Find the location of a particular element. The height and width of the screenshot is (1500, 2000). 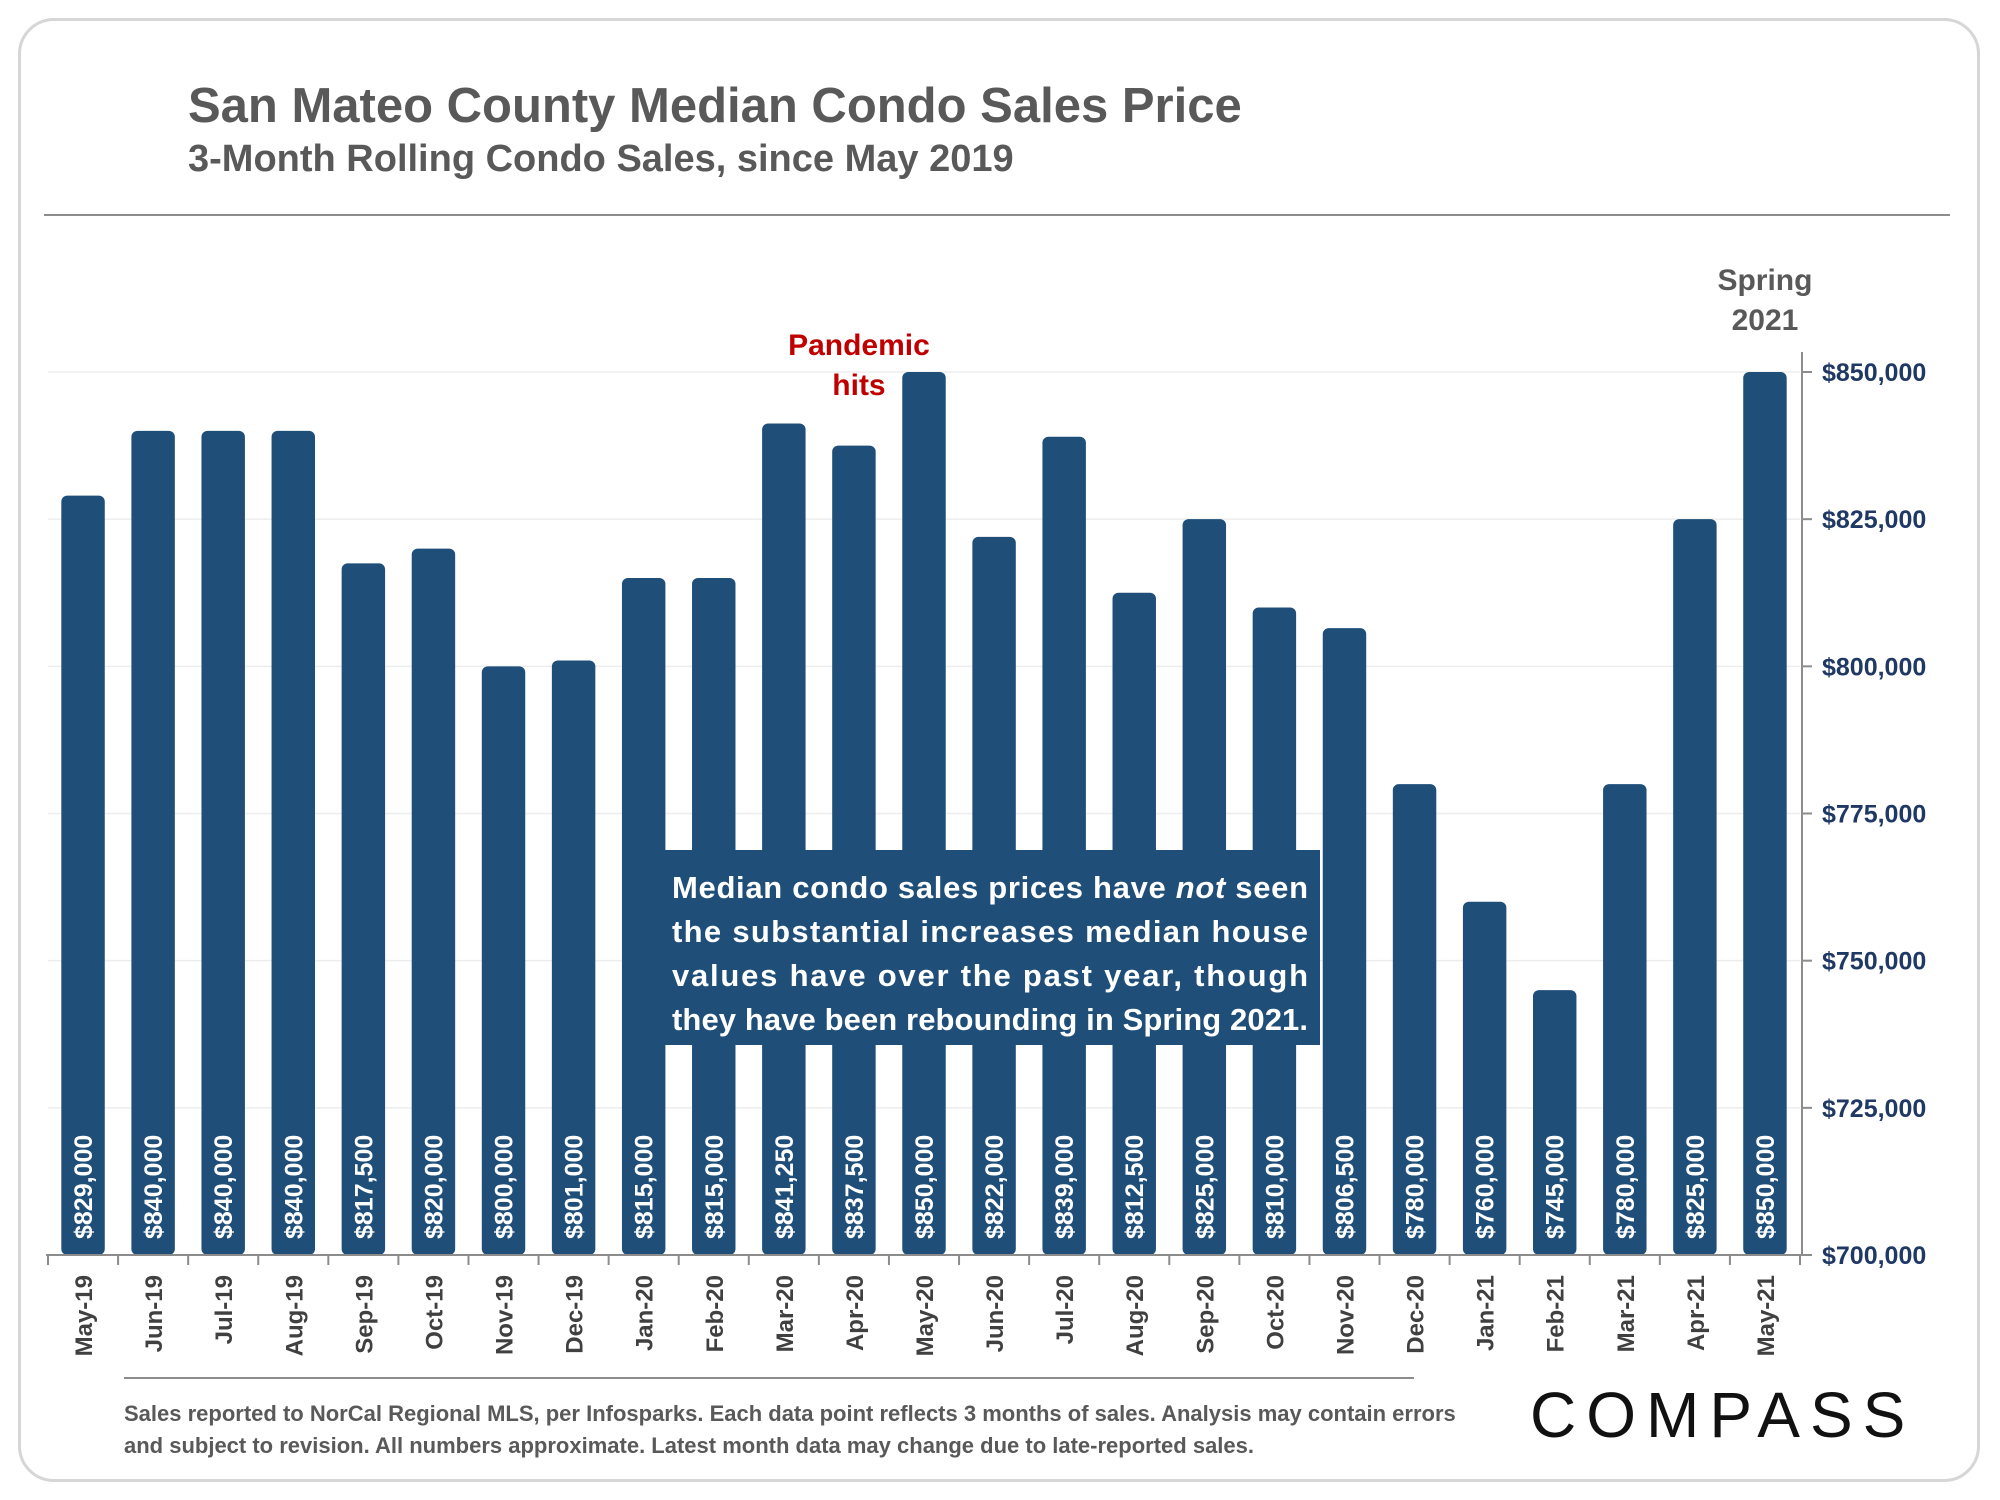

x-tick-label: Jul-19 is located at coordinates (224, 1309).